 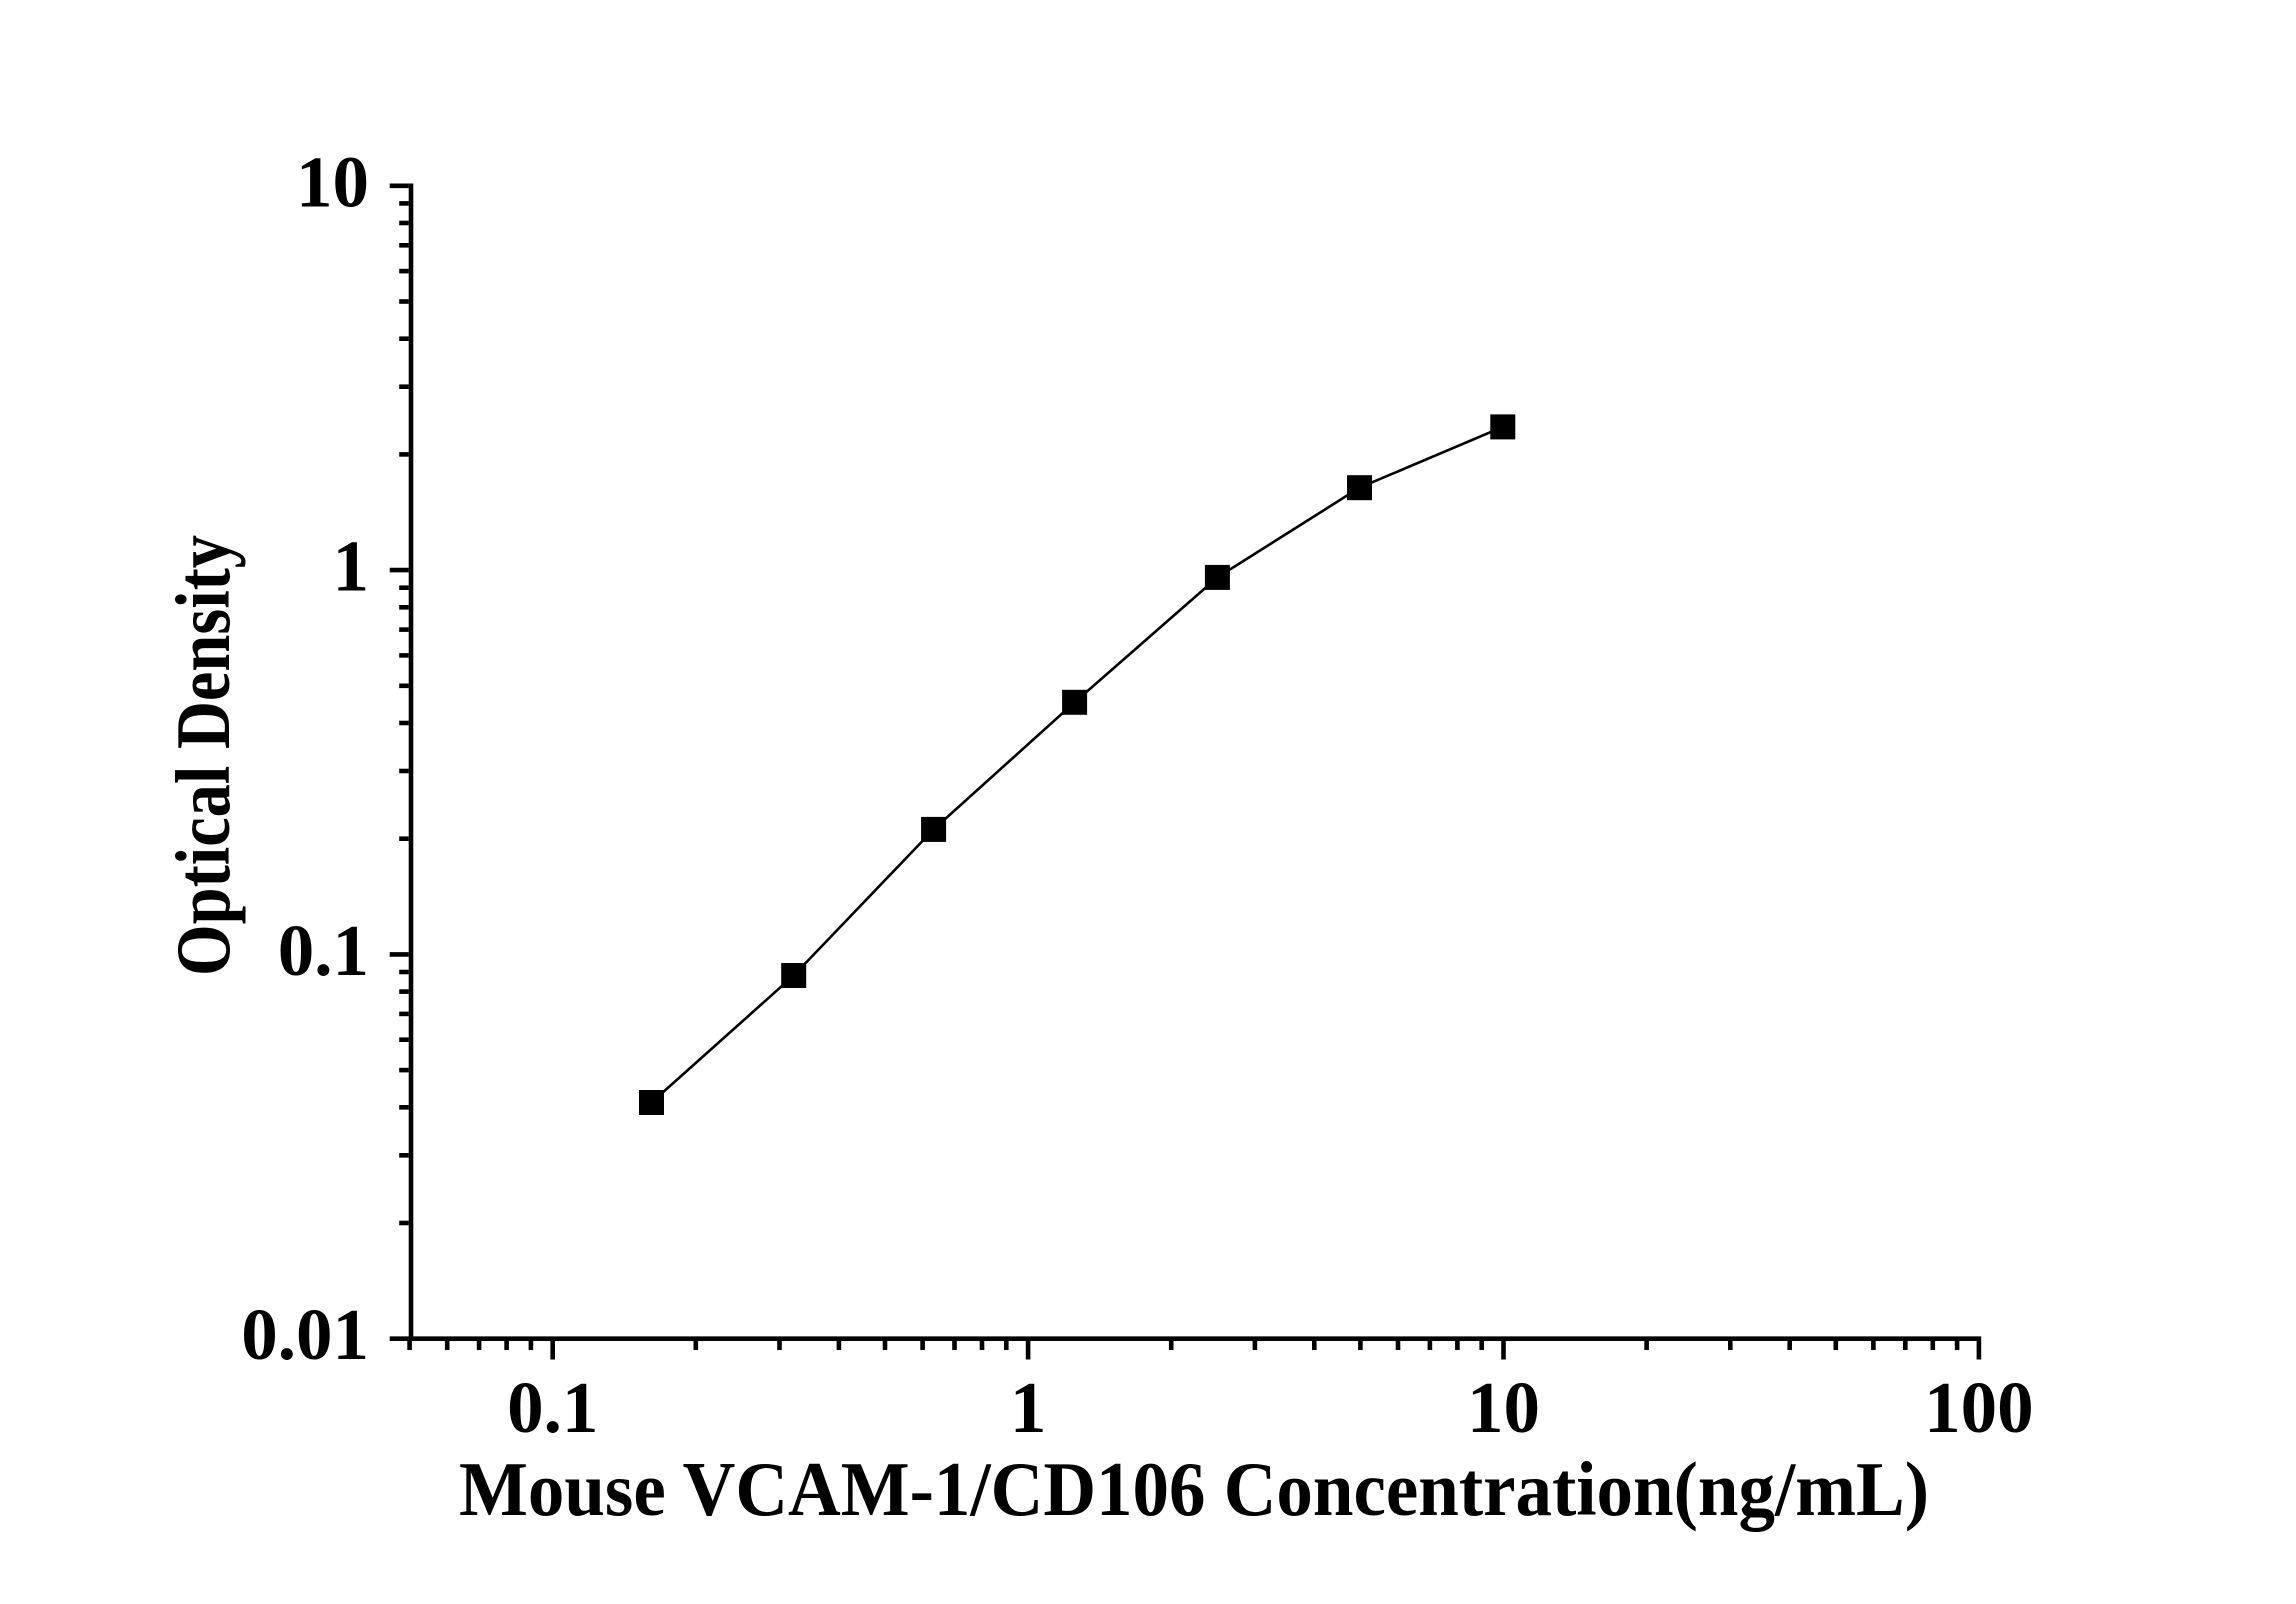 I want to click on svg-text: 100, so click(x=1979, y=1407).